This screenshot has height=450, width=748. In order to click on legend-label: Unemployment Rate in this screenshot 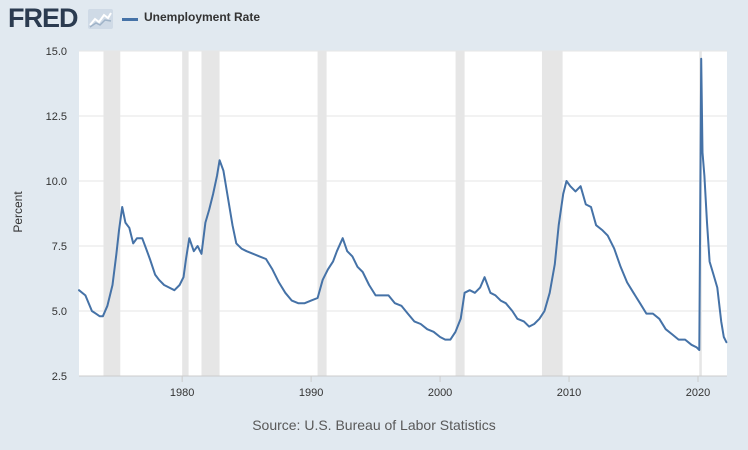, I will do `click(202, 17)`.